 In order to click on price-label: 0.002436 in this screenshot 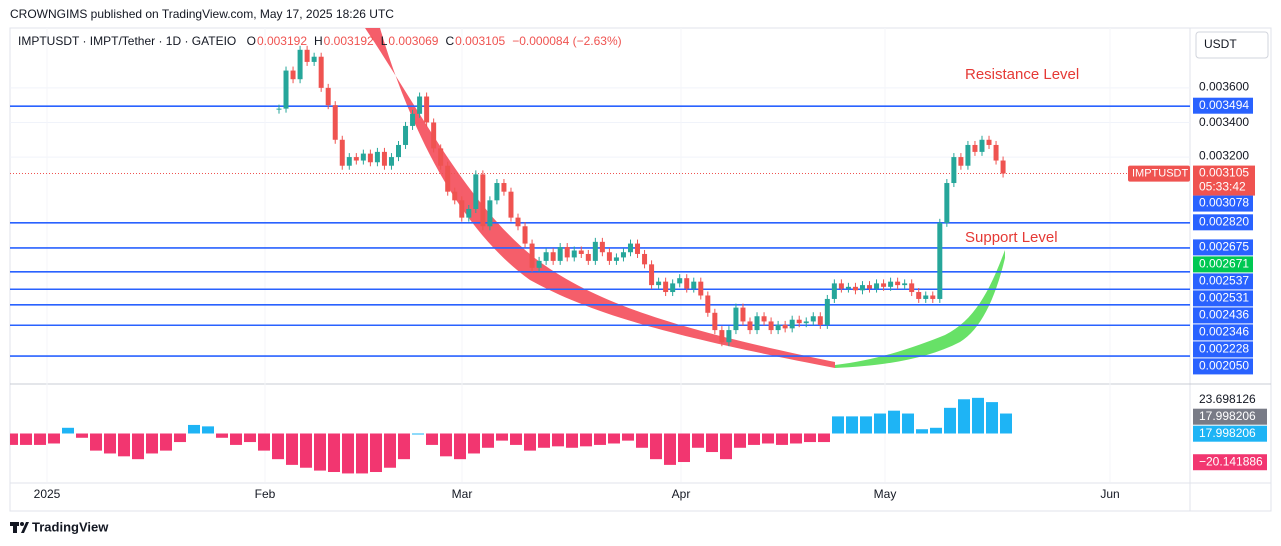, I will do `click(1224, 315)`.